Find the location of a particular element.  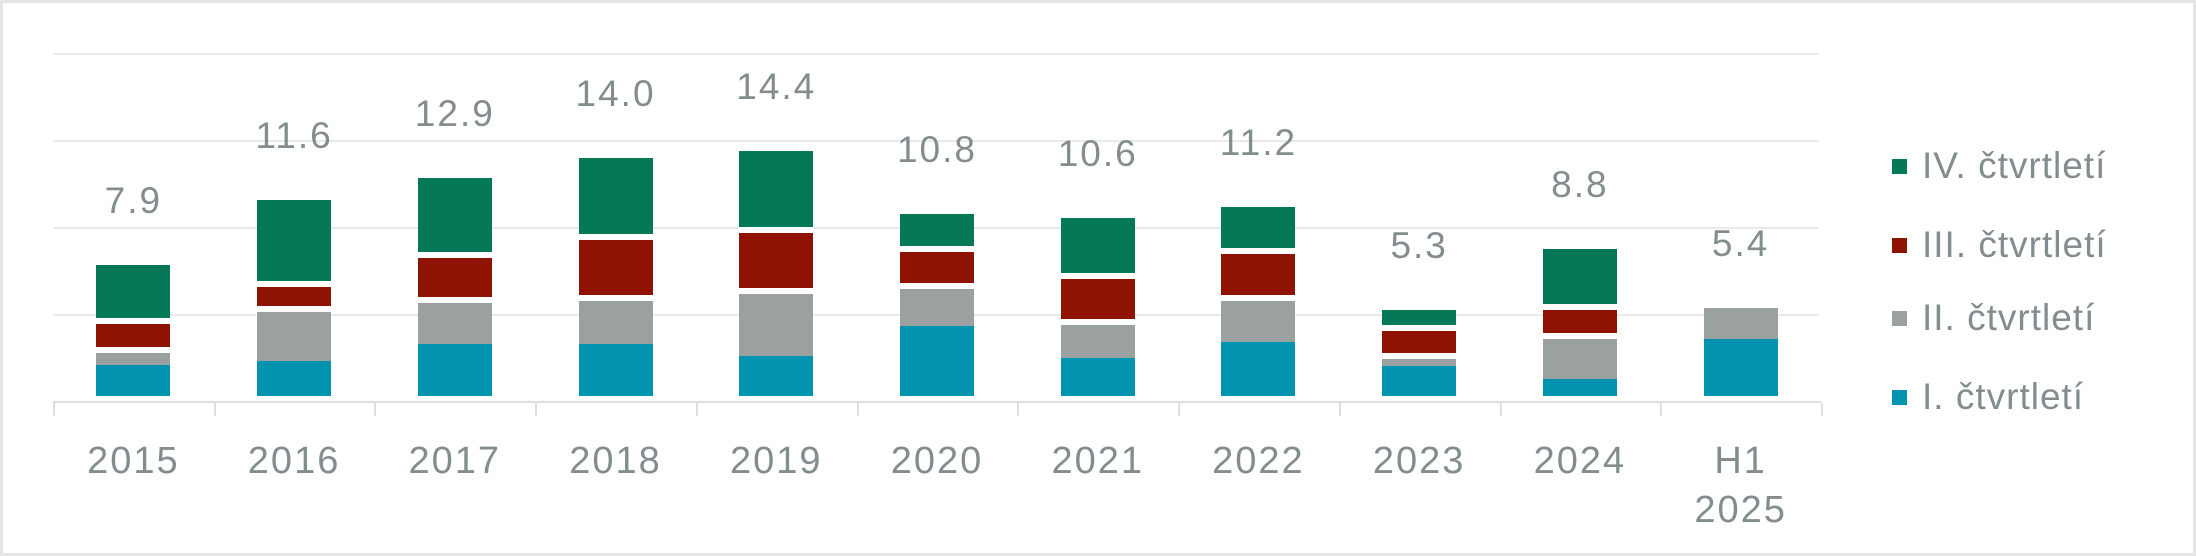

legend-item-q2: II. čtvrtletí is located at coordinates (1993, 318).